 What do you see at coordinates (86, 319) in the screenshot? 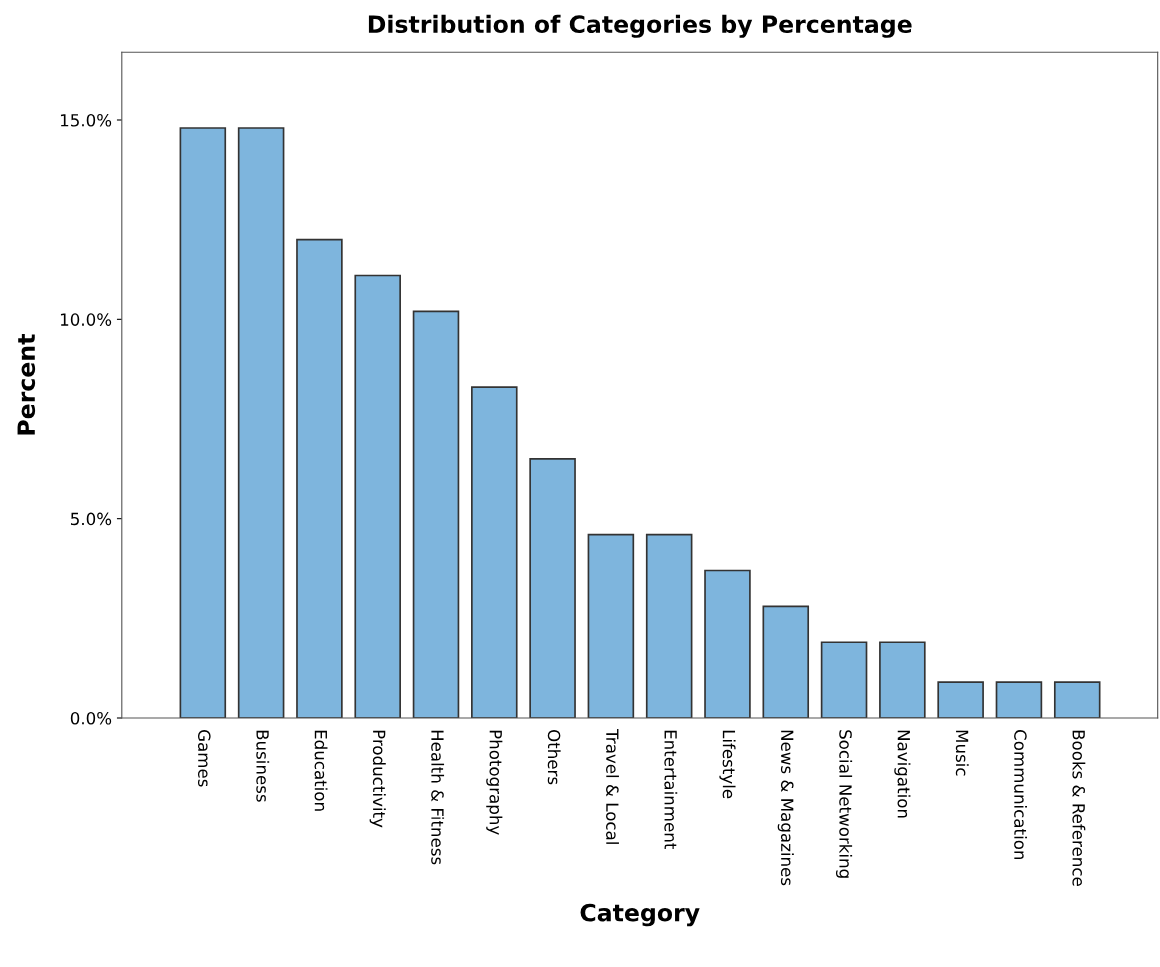
I see `y-tick-label: 10.0%` at bounding box center [86, 319].